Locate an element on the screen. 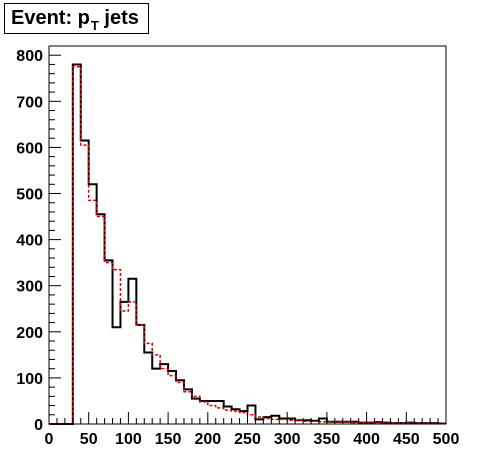 Image resolution: width=496 pixels, height=472 pixels. y-tick-label: 100 is located at coordinates (29, 379).